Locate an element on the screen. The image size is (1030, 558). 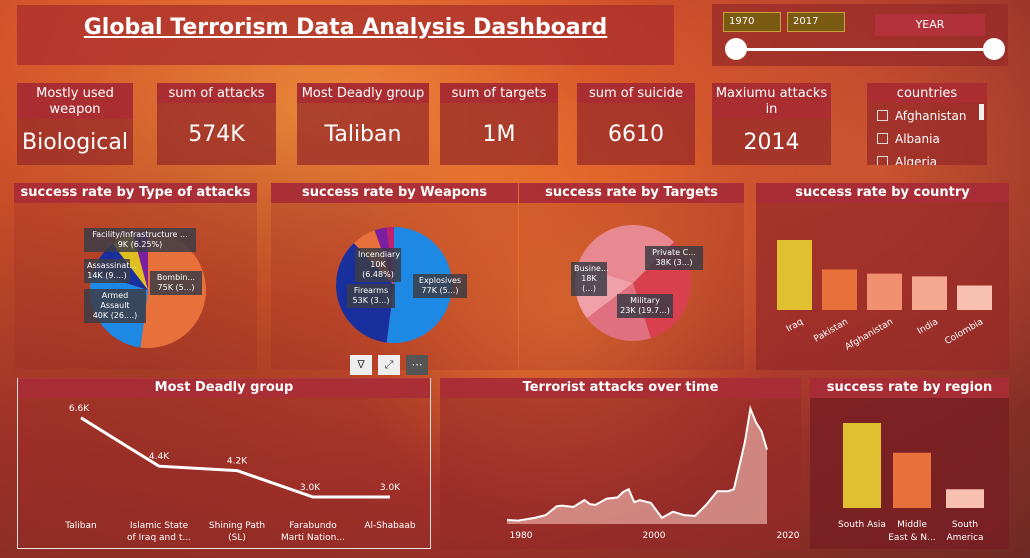
x-tick-label: Shining Path is located at coordinates (237, 526).